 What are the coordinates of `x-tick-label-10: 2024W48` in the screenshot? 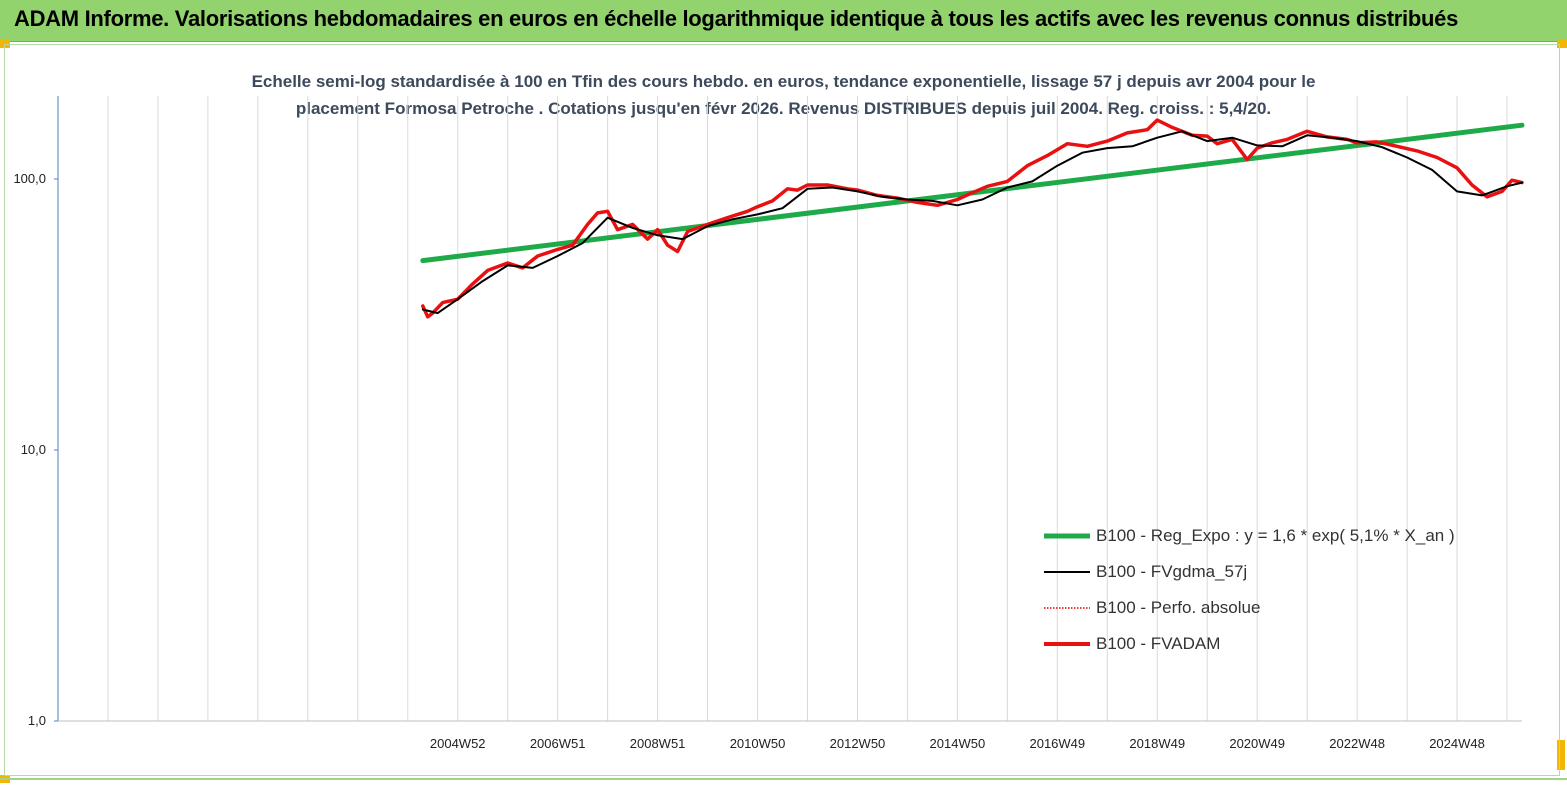 It's located at (1457, 743).